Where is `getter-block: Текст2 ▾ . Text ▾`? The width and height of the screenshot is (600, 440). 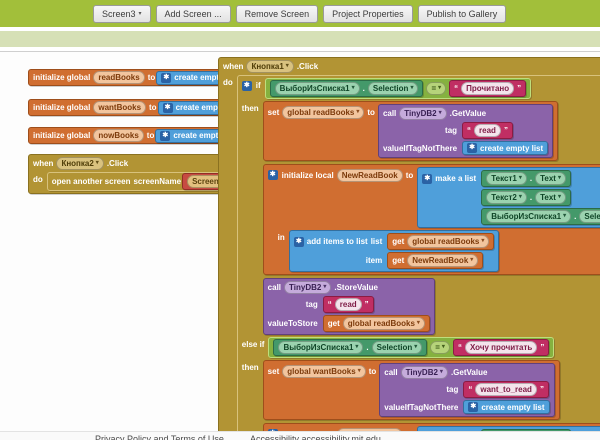 getter-block: Текст2 ▾ . Text ▾ is located at coordinates (526, 197).